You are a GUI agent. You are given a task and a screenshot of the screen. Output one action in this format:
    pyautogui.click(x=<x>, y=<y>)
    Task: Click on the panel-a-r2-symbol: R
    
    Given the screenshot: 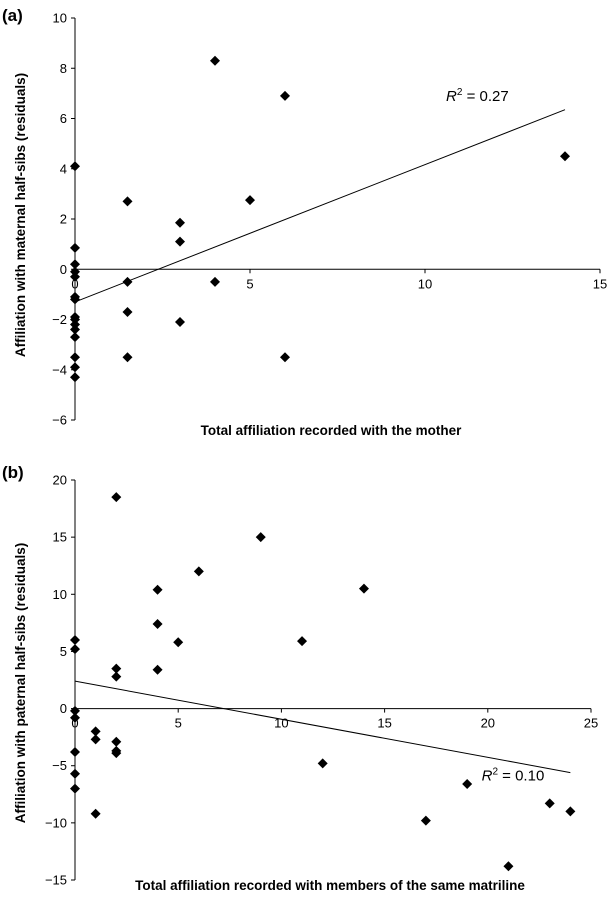 What is the action you would take?
    pyautogui.click(x=451, y=96)
    